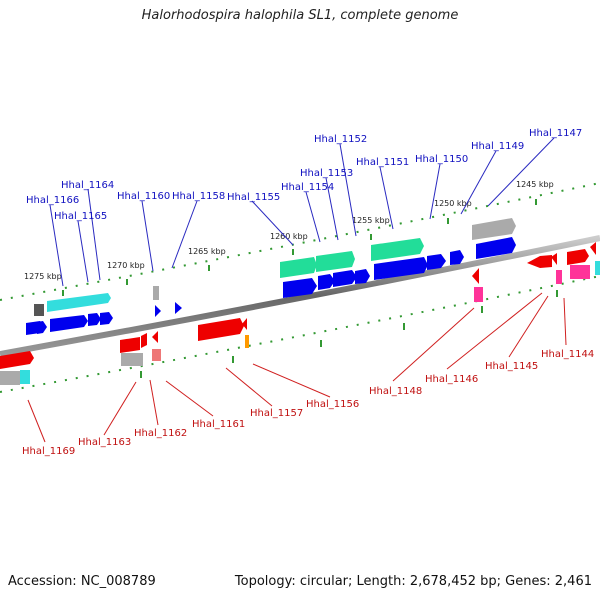 This screenshot has width=600, height=600. What do you see at coordinates (104, 442) in the screenshot?
I see `gene-label: Hhal_1163` at bounding box center [104, 442].